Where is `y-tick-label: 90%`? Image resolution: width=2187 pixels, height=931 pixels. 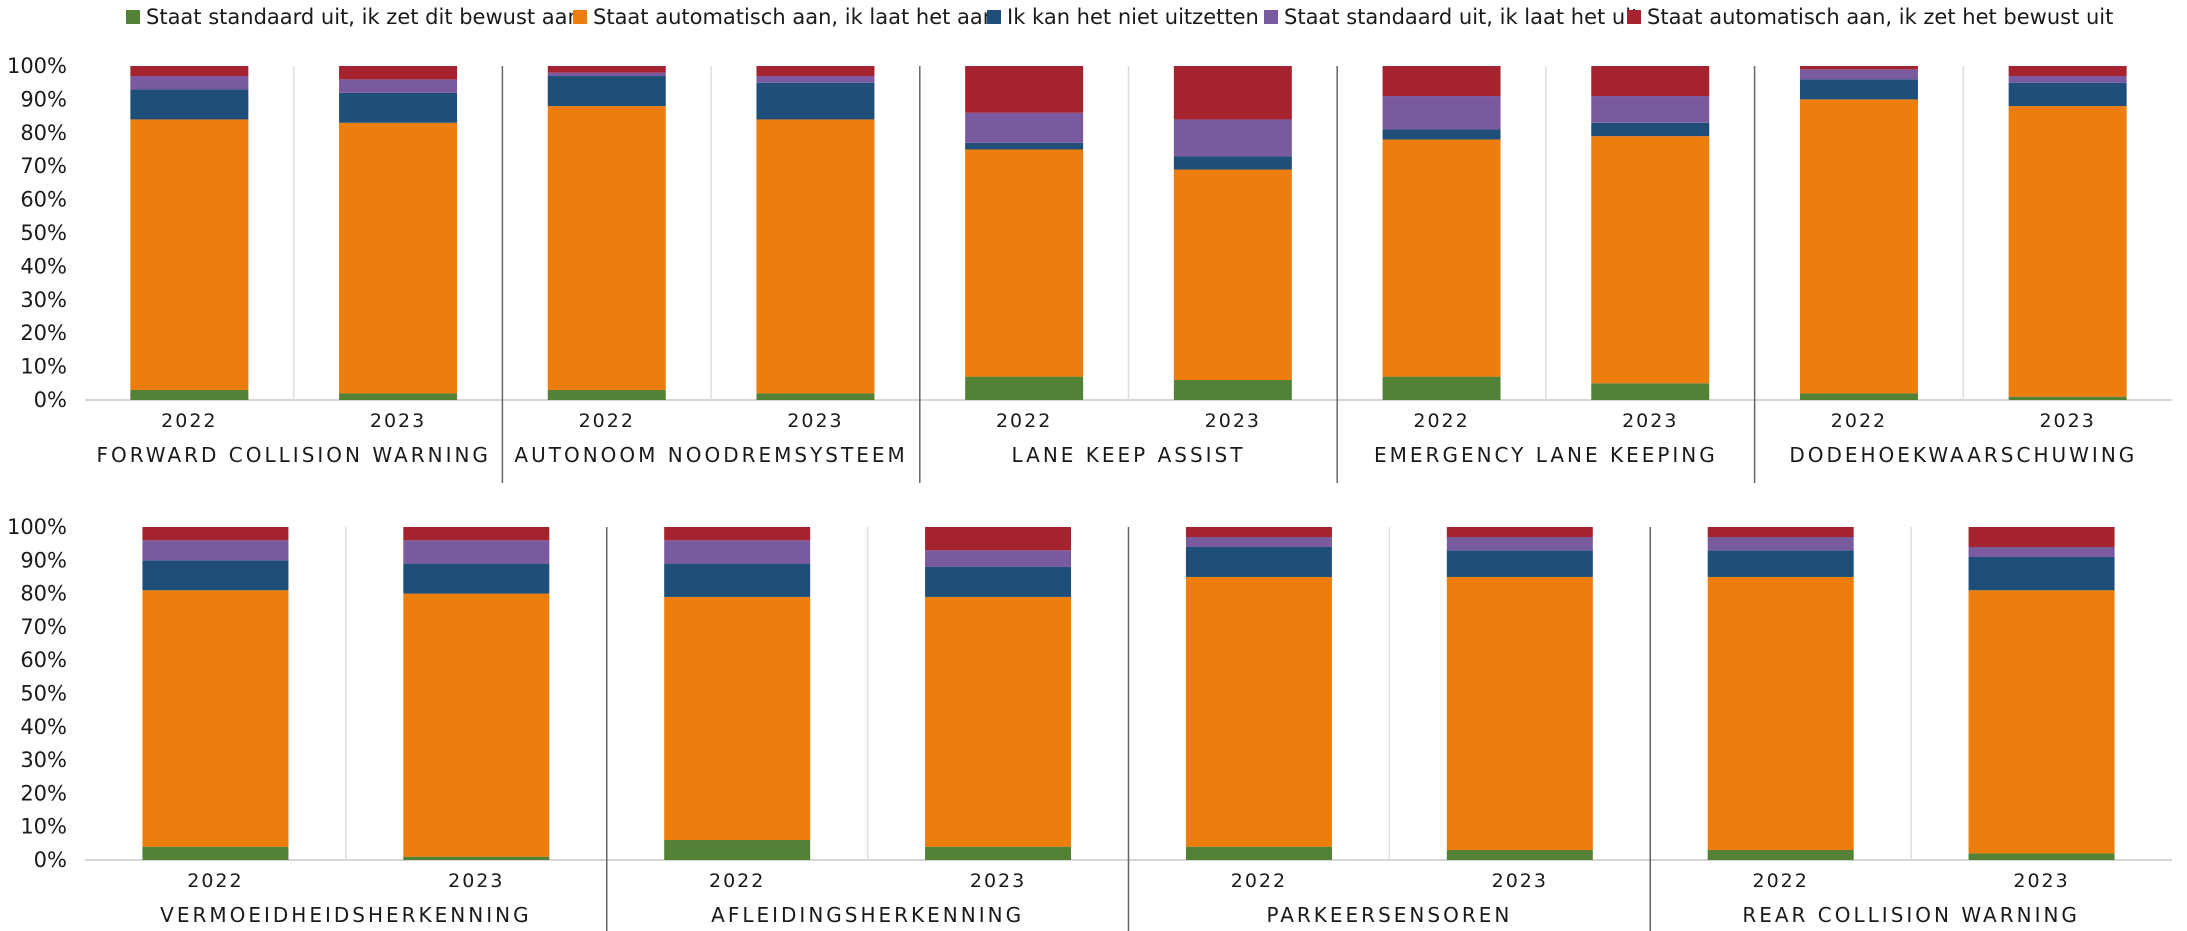
y-tick-label: 90% is located at coordinates (43, 99).